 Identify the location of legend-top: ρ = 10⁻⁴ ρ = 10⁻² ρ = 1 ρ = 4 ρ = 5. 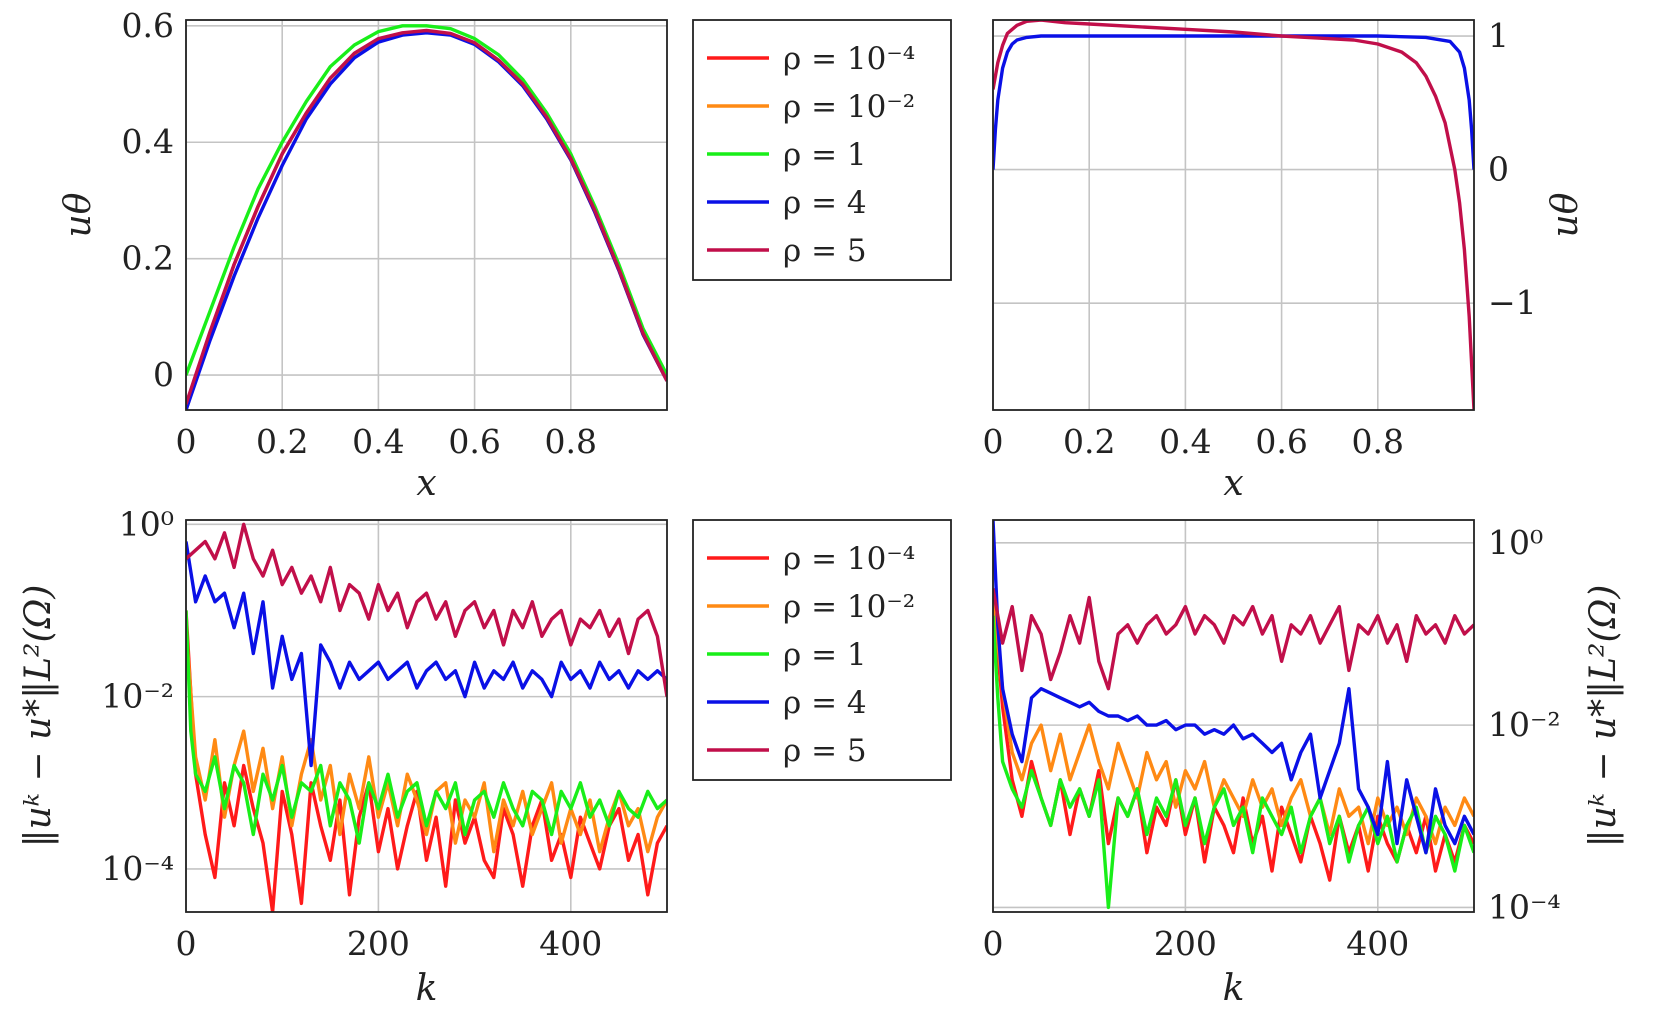
(822, 150).